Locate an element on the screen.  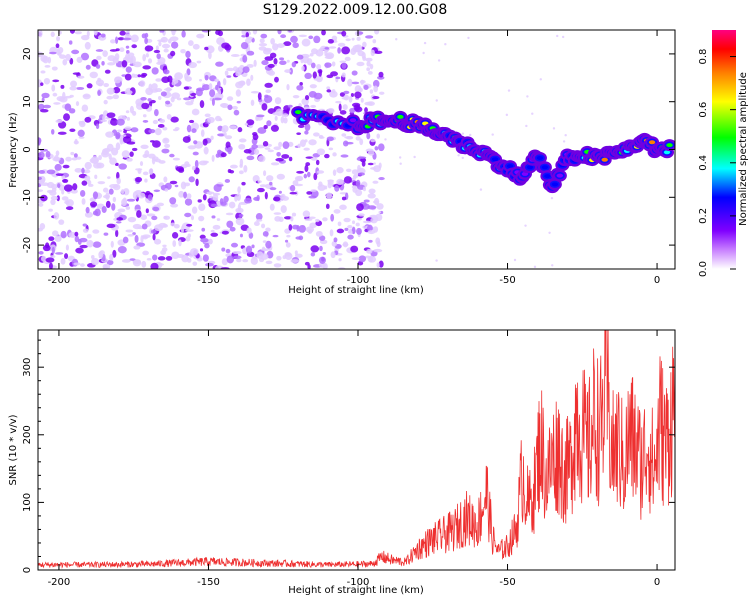
chart-title: S129.2022.009.12.00.G08 is located at coordinates (355, 10).